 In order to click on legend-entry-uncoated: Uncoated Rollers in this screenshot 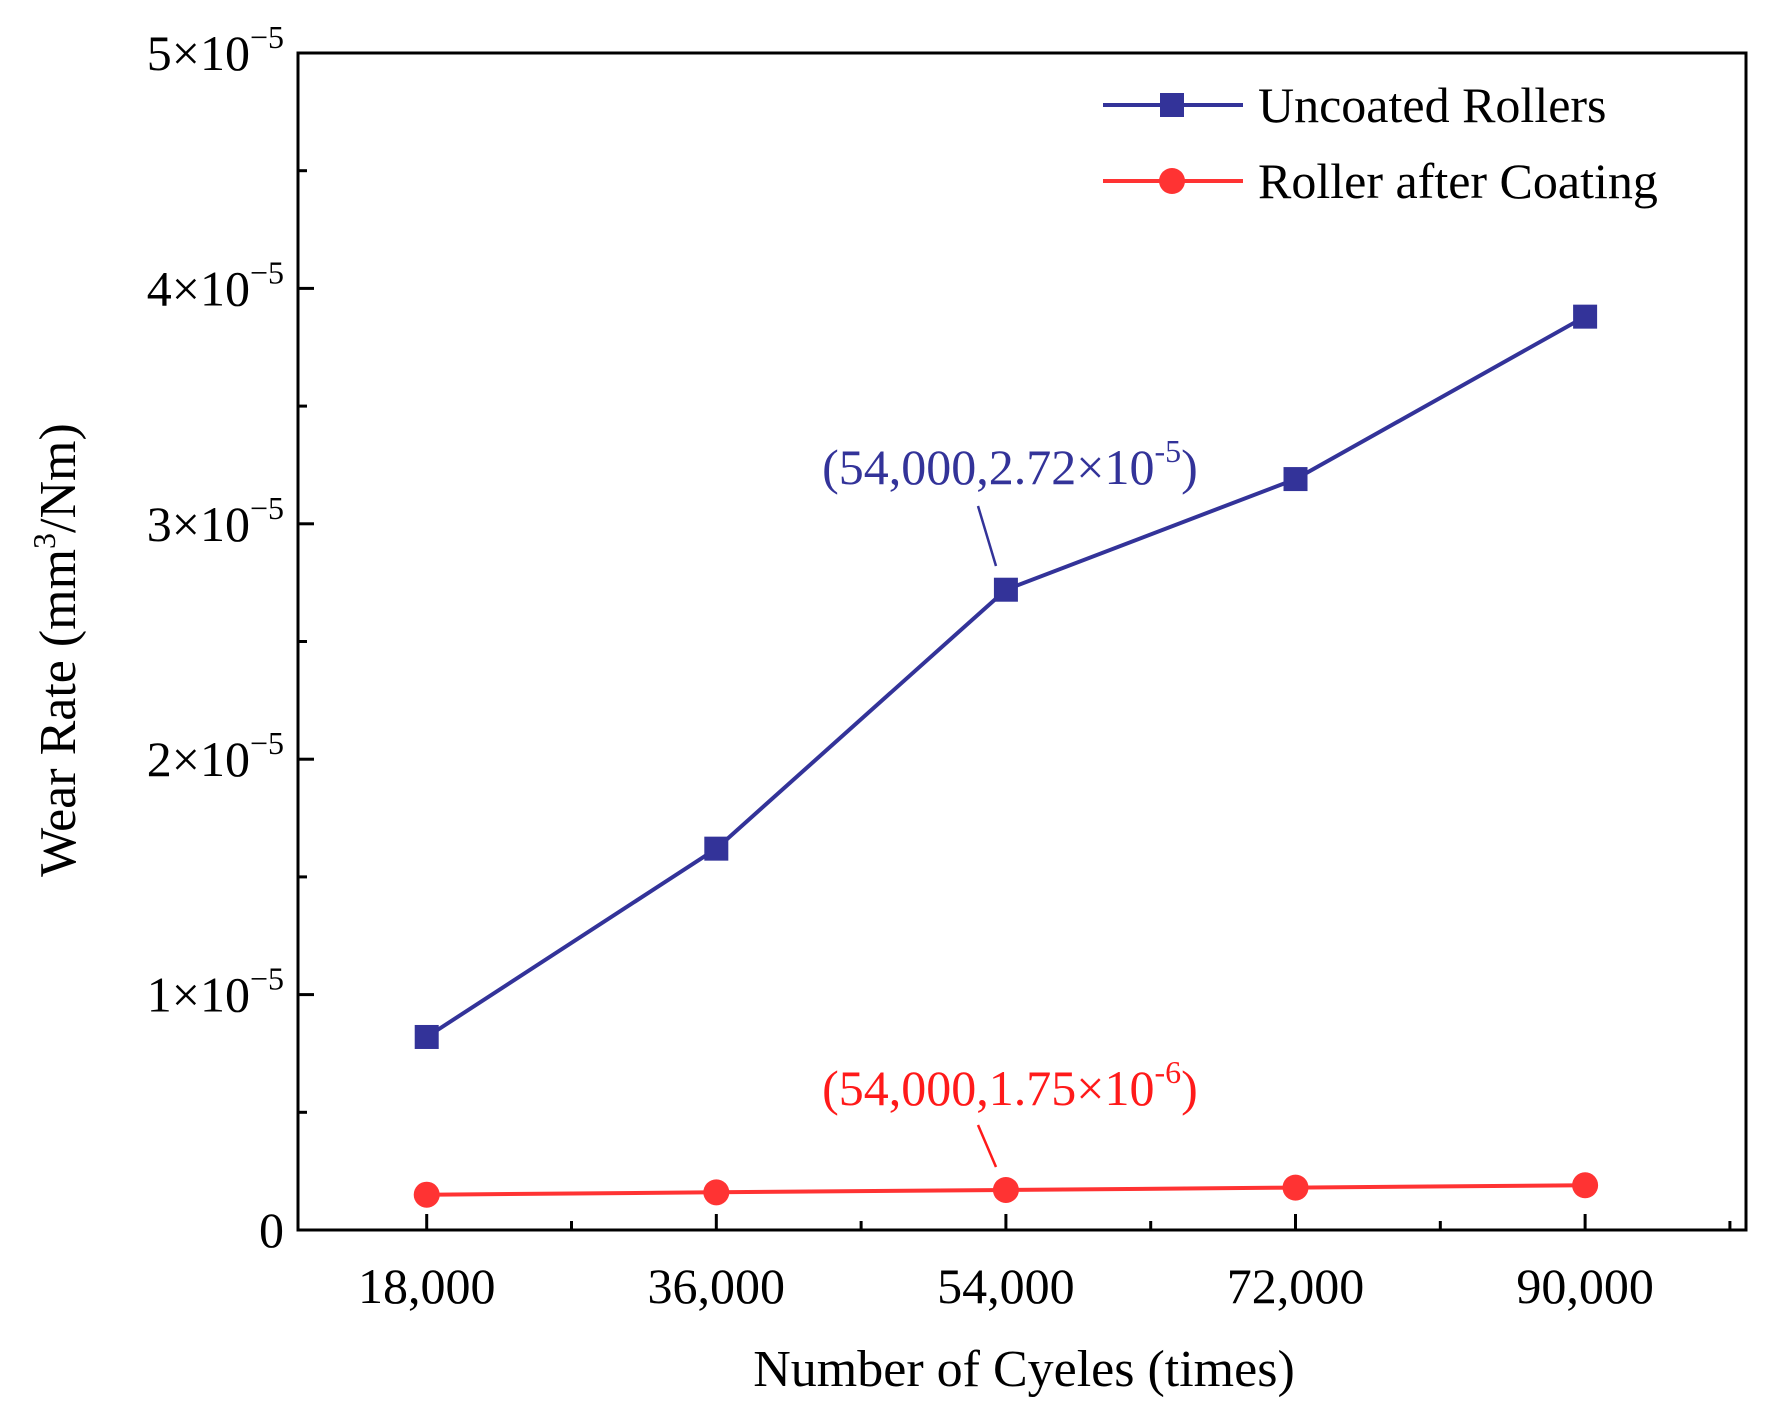, I will do `click(1355, 105)`.